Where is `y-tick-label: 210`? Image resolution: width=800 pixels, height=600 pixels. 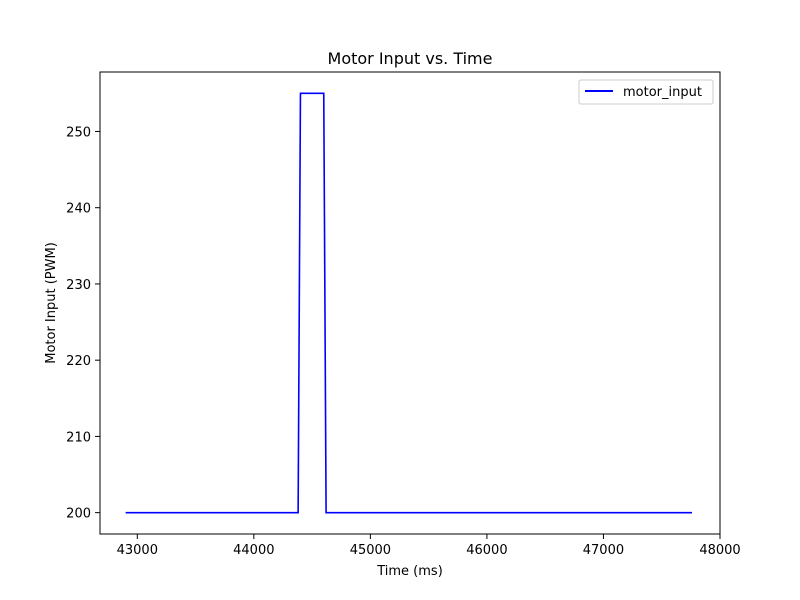 y-tick-label: 210 is located at coordinates (78, 437).